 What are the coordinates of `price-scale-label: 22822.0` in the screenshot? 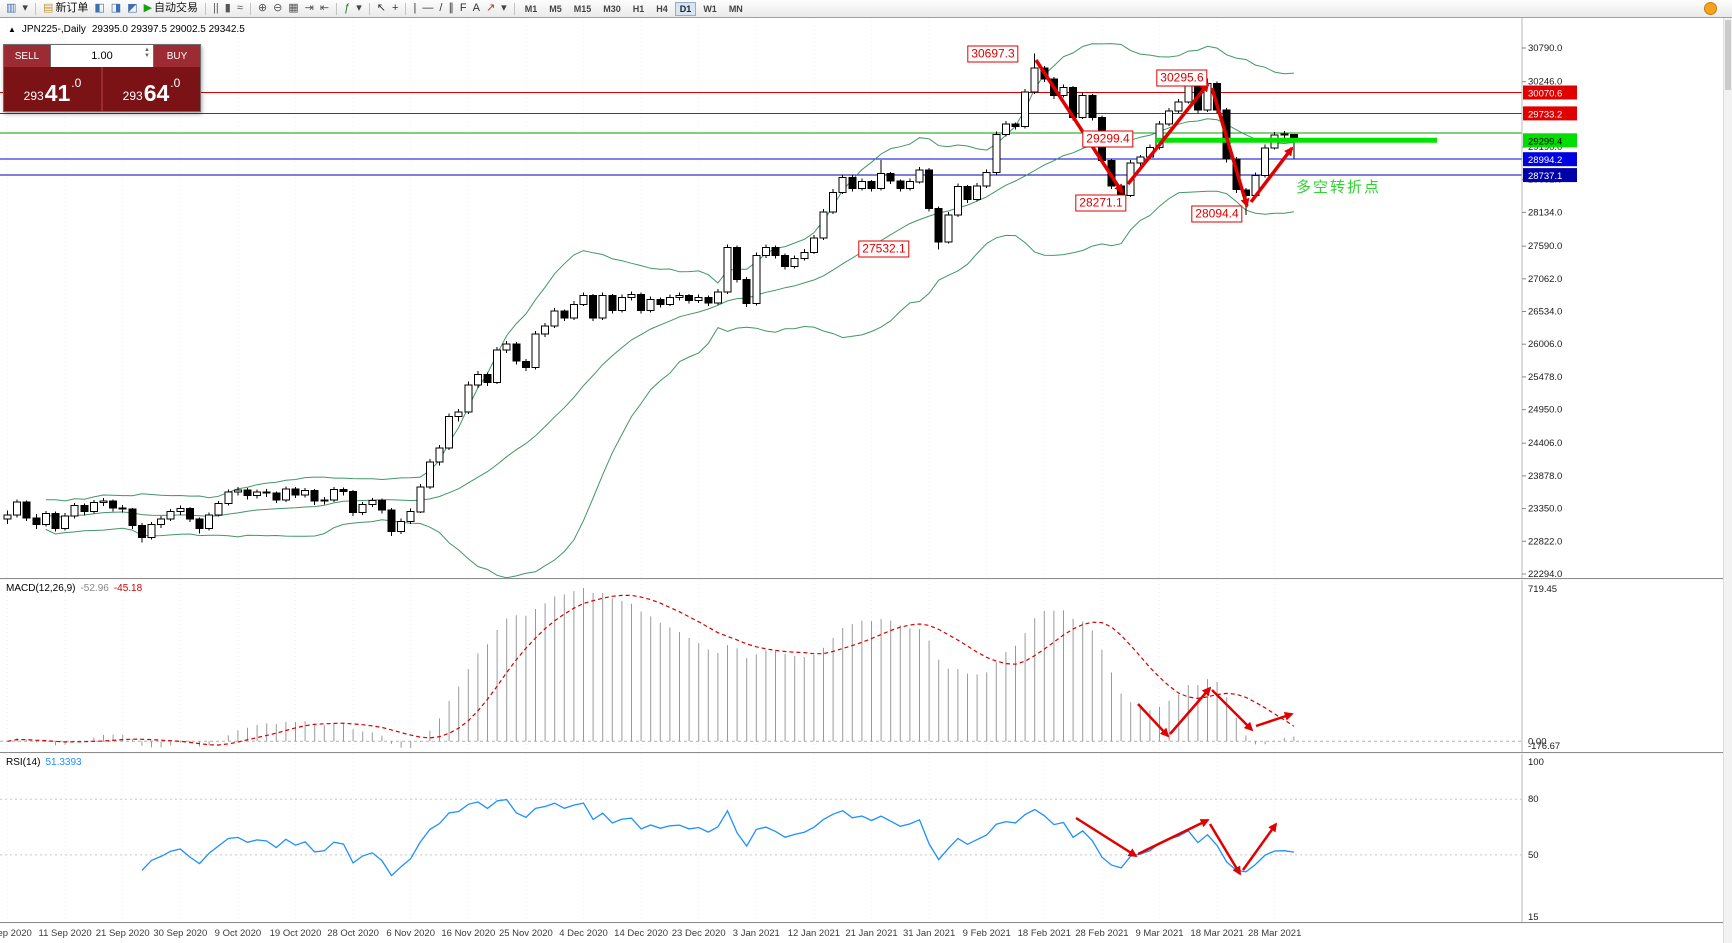 It's located at (1545, 541).